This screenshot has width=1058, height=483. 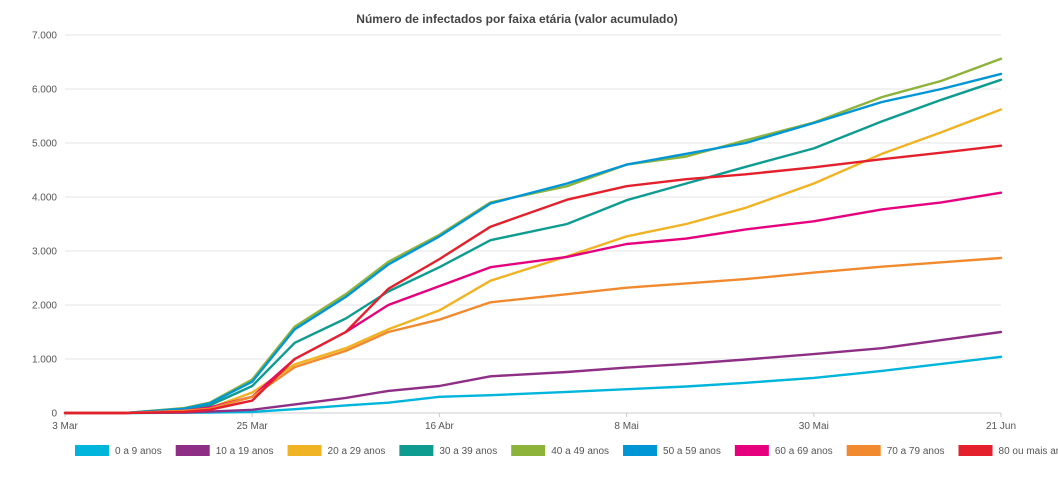 I want to click on legend-item: 0 a 9 anos, so click(x=118, y=451).